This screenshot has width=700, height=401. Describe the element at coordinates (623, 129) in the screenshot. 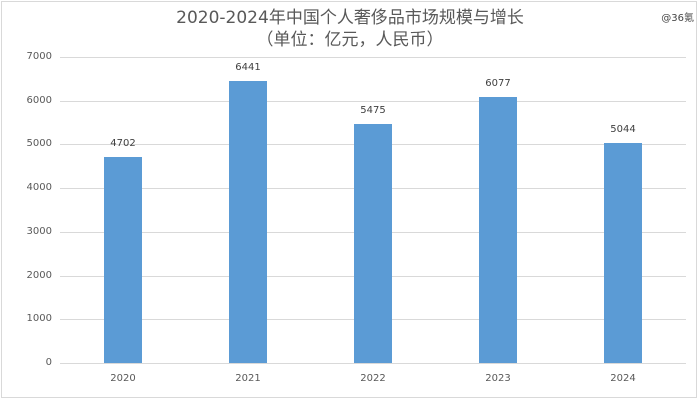

I see `data-label: 5044` at that location.